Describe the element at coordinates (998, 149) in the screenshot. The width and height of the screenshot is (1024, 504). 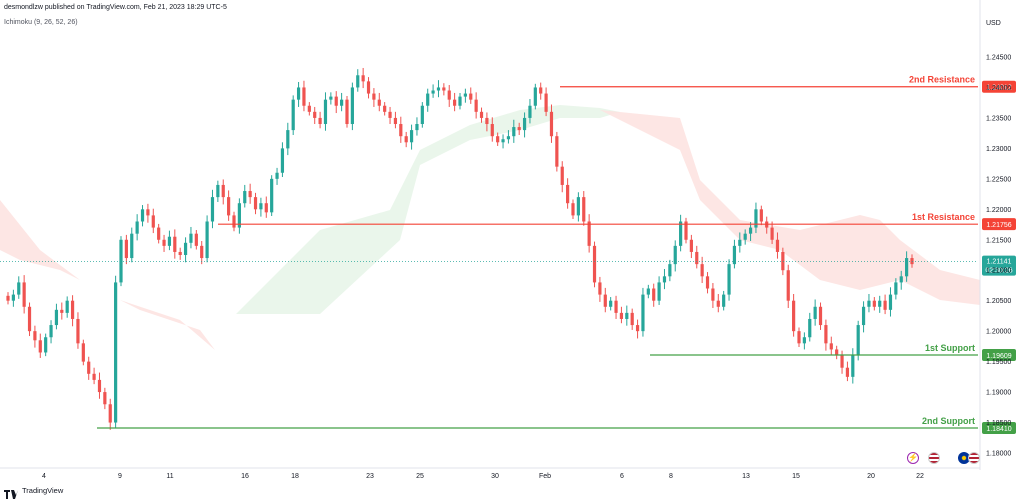
I see `y-tick-label: 1.23000` at that location.